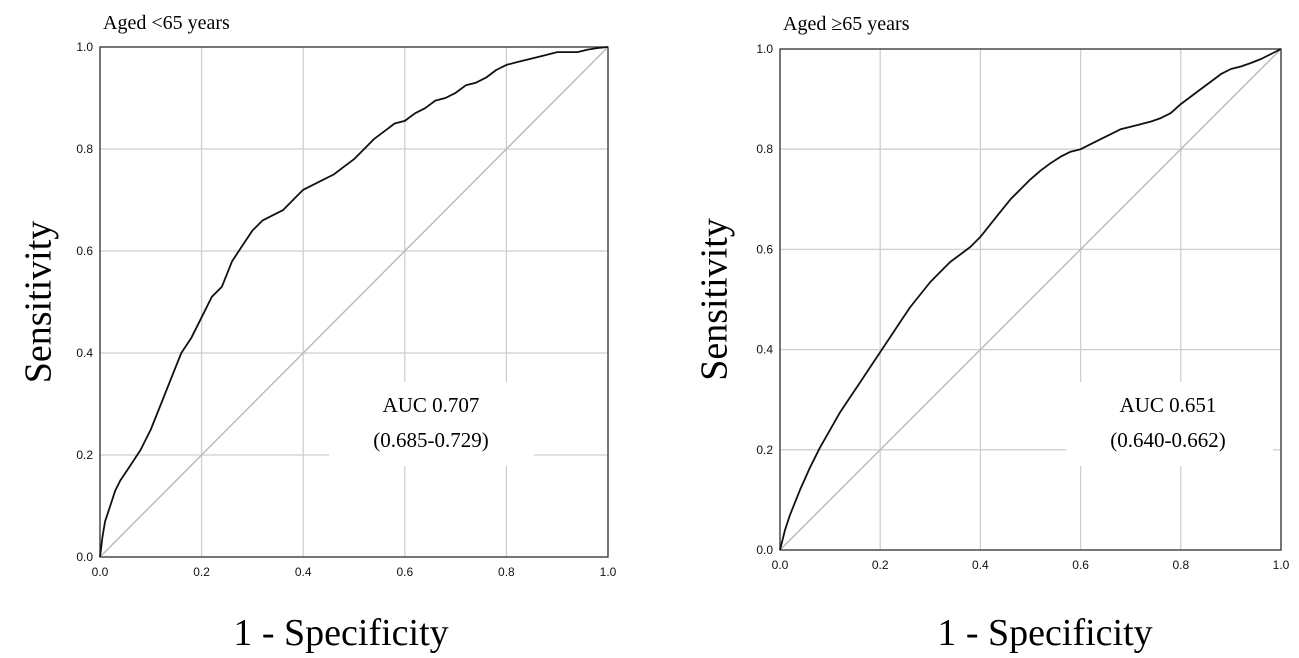 Image resolution: width=1299 pixels, height=658 pixels. Describe the element at coordinates (846, 24) in the screenshot. I see `chart-title: Aged ≥65 years` at that location.